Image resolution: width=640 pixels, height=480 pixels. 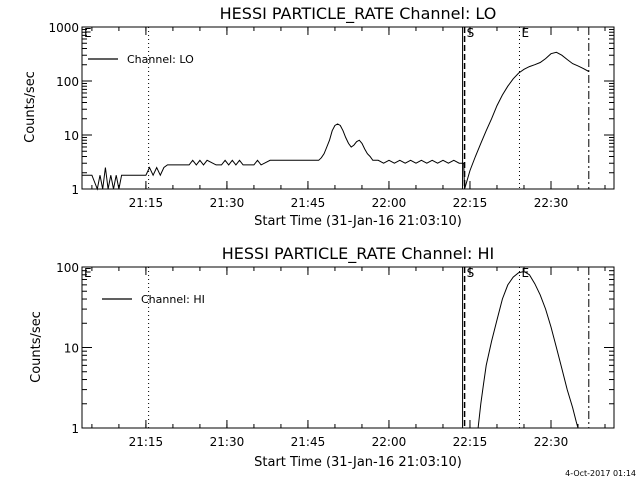 I want to click on chart-title: HESSI PARTICLE_RATE Channel: HI, so click(x=358, y=254).